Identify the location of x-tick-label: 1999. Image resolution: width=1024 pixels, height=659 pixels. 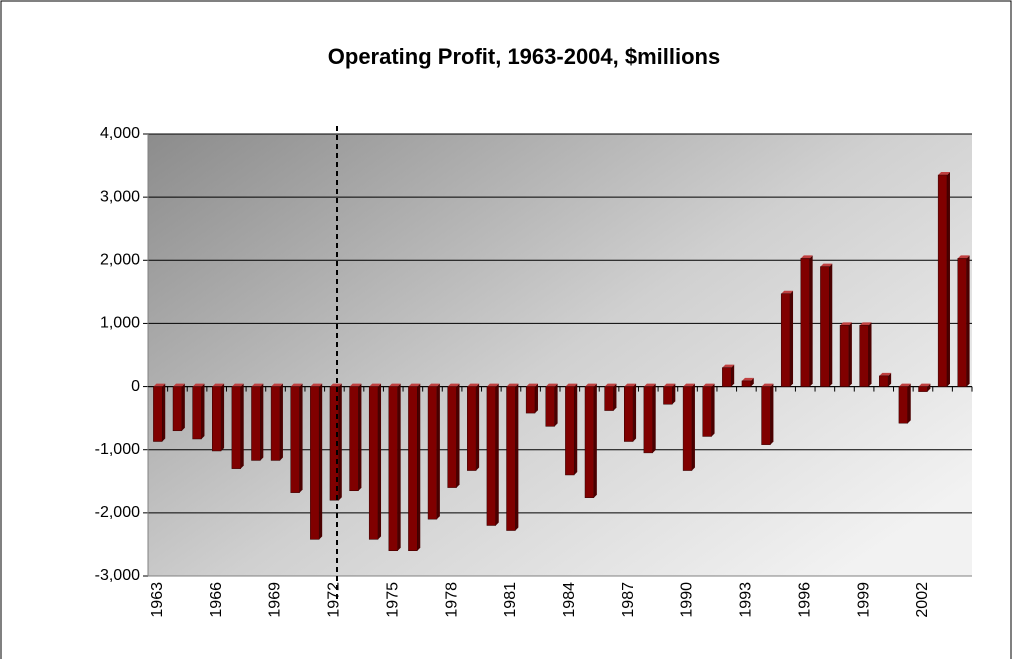
(863, 600).